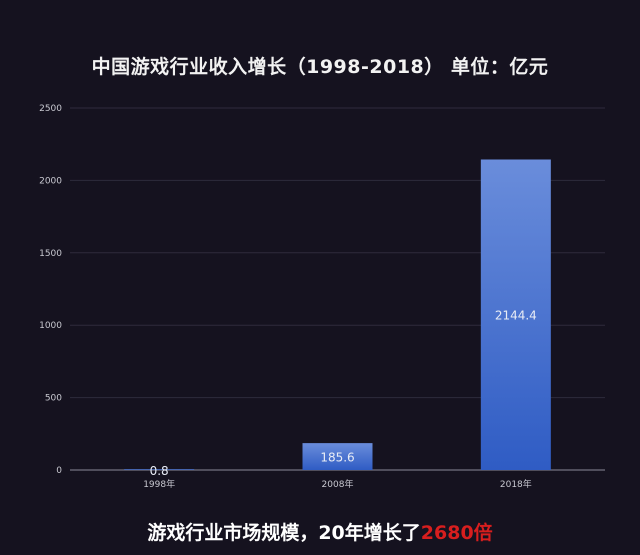 This screenshot has width=640, height=555. What do you see at coordinates (50, 326) in the screenshot?
I see `y-tick-label: 1000` at bounding box center [50, 326].